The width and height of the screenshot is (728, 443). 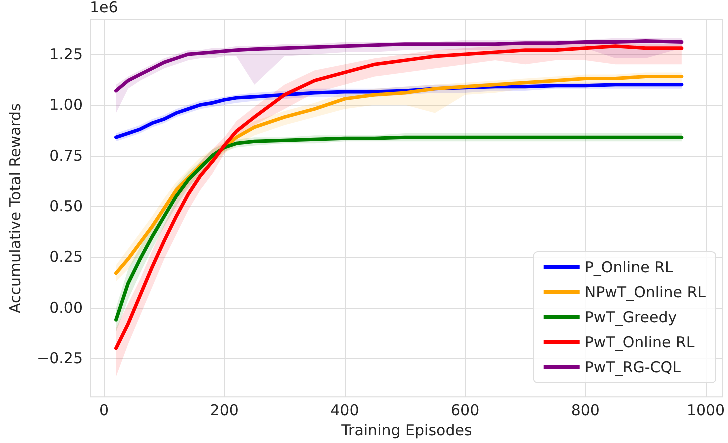 What do you see at coordinates (345, 411) in the screenshot?
I see `x-tick-label: 400` at bounding box center [345, 411].